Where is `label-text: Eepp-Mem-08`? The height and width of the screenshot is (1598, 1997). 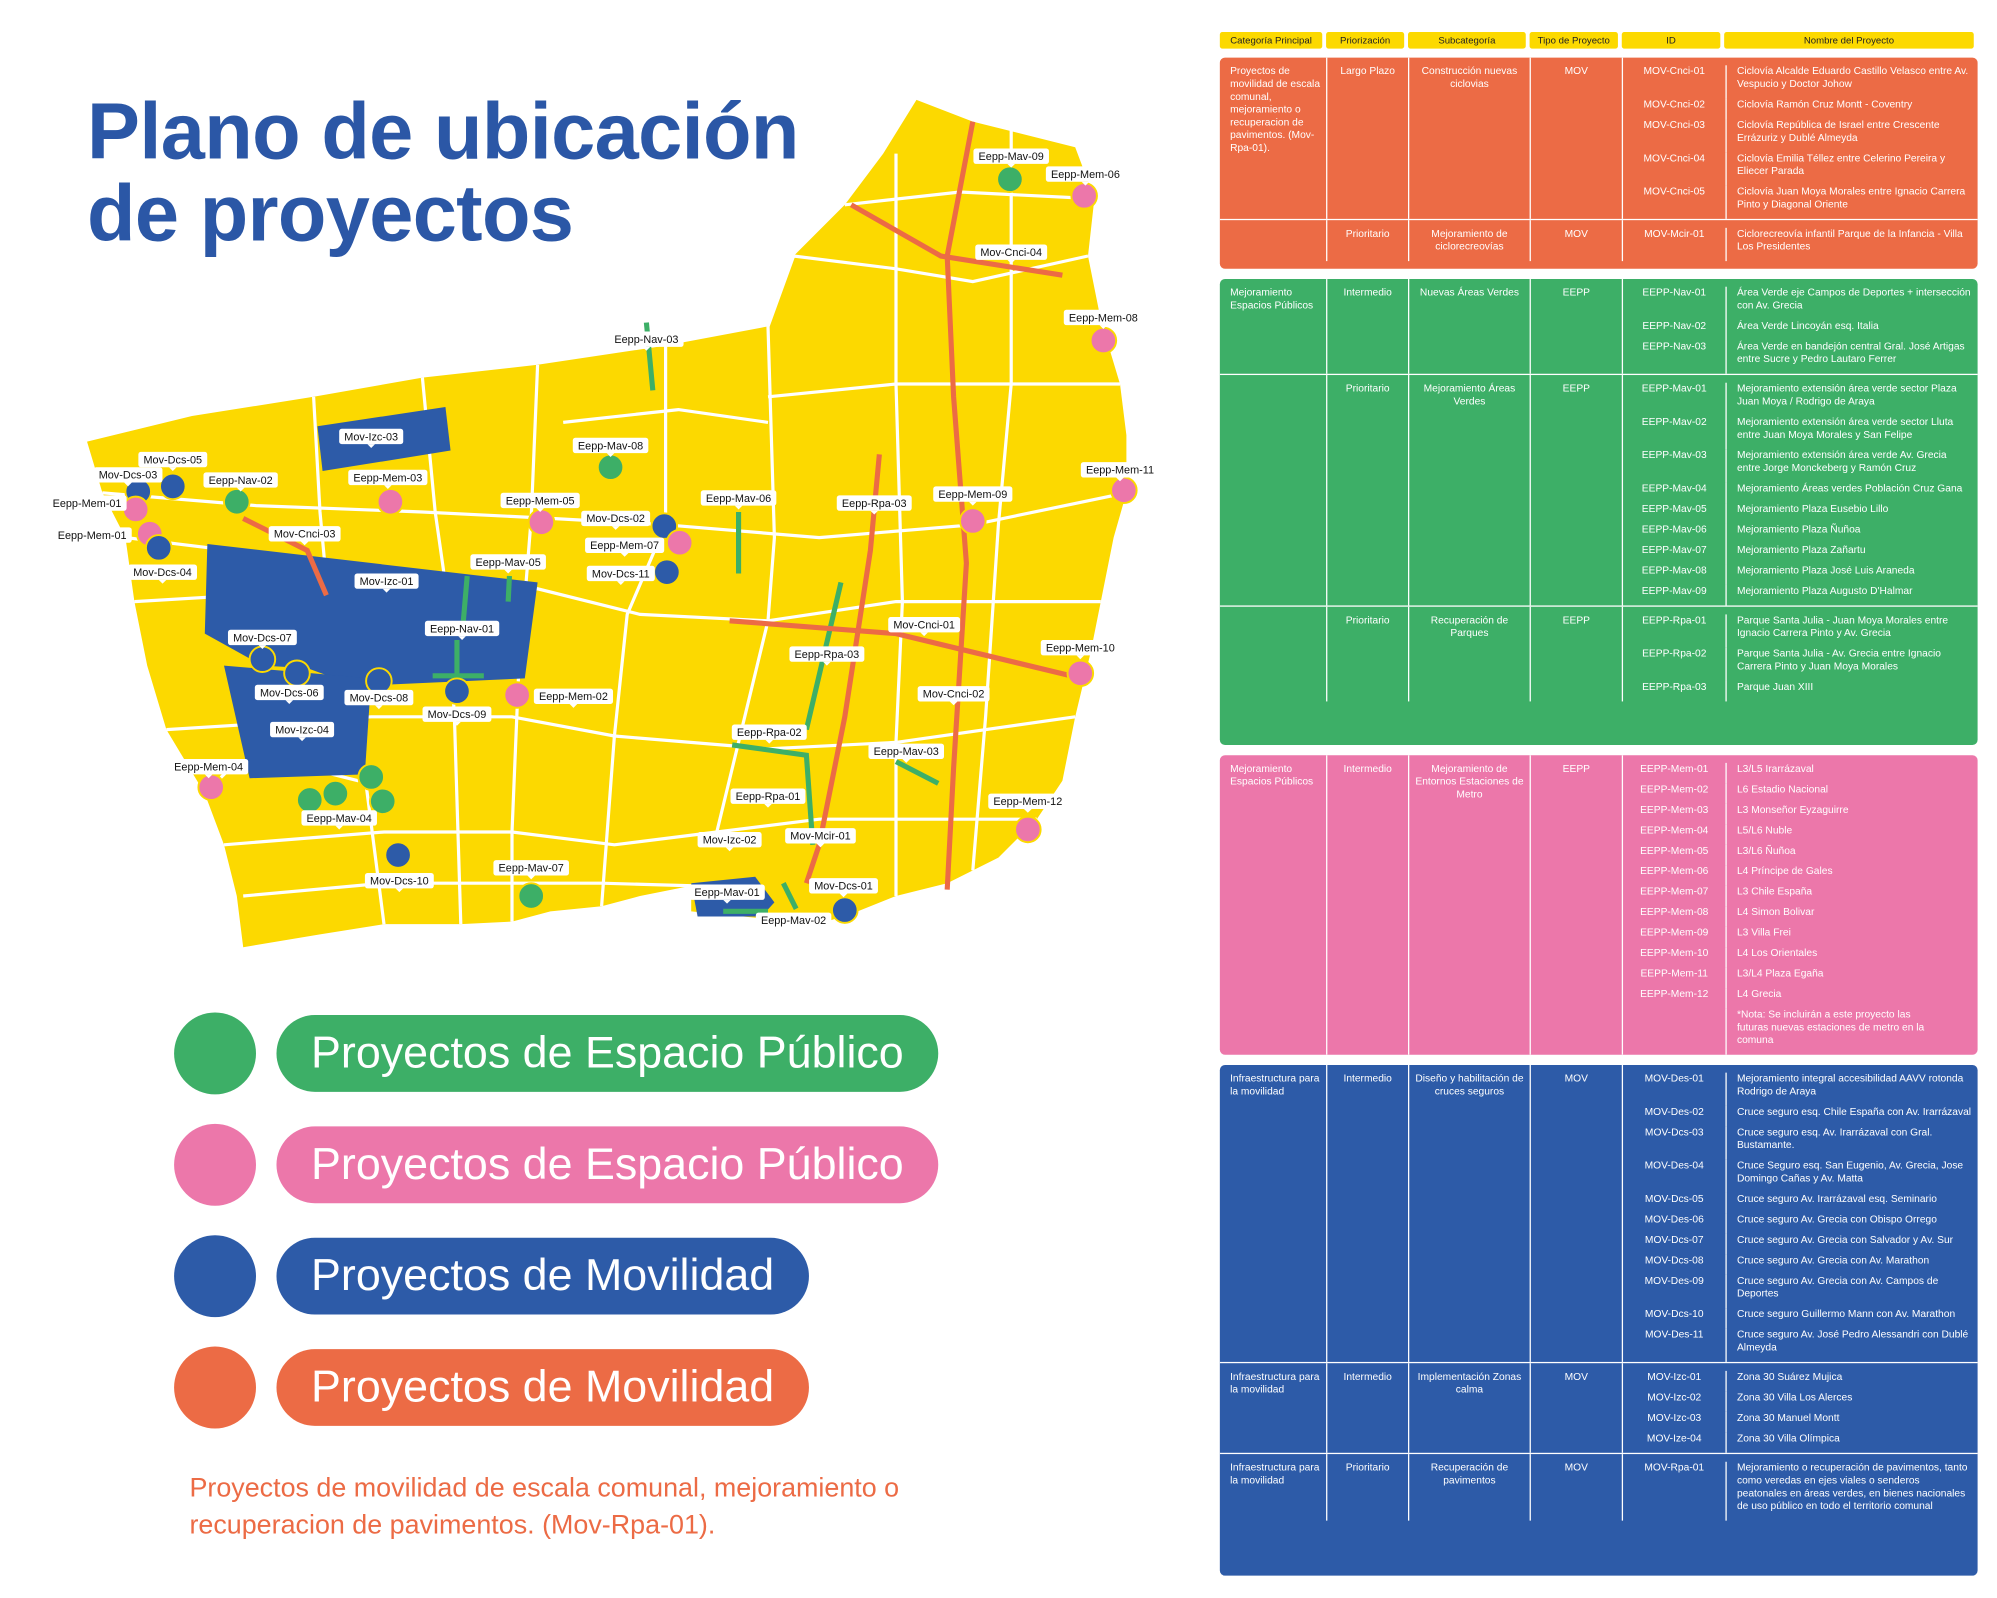
label-text: Eepp-Mem-08 is located at coordinates (1103, 318).